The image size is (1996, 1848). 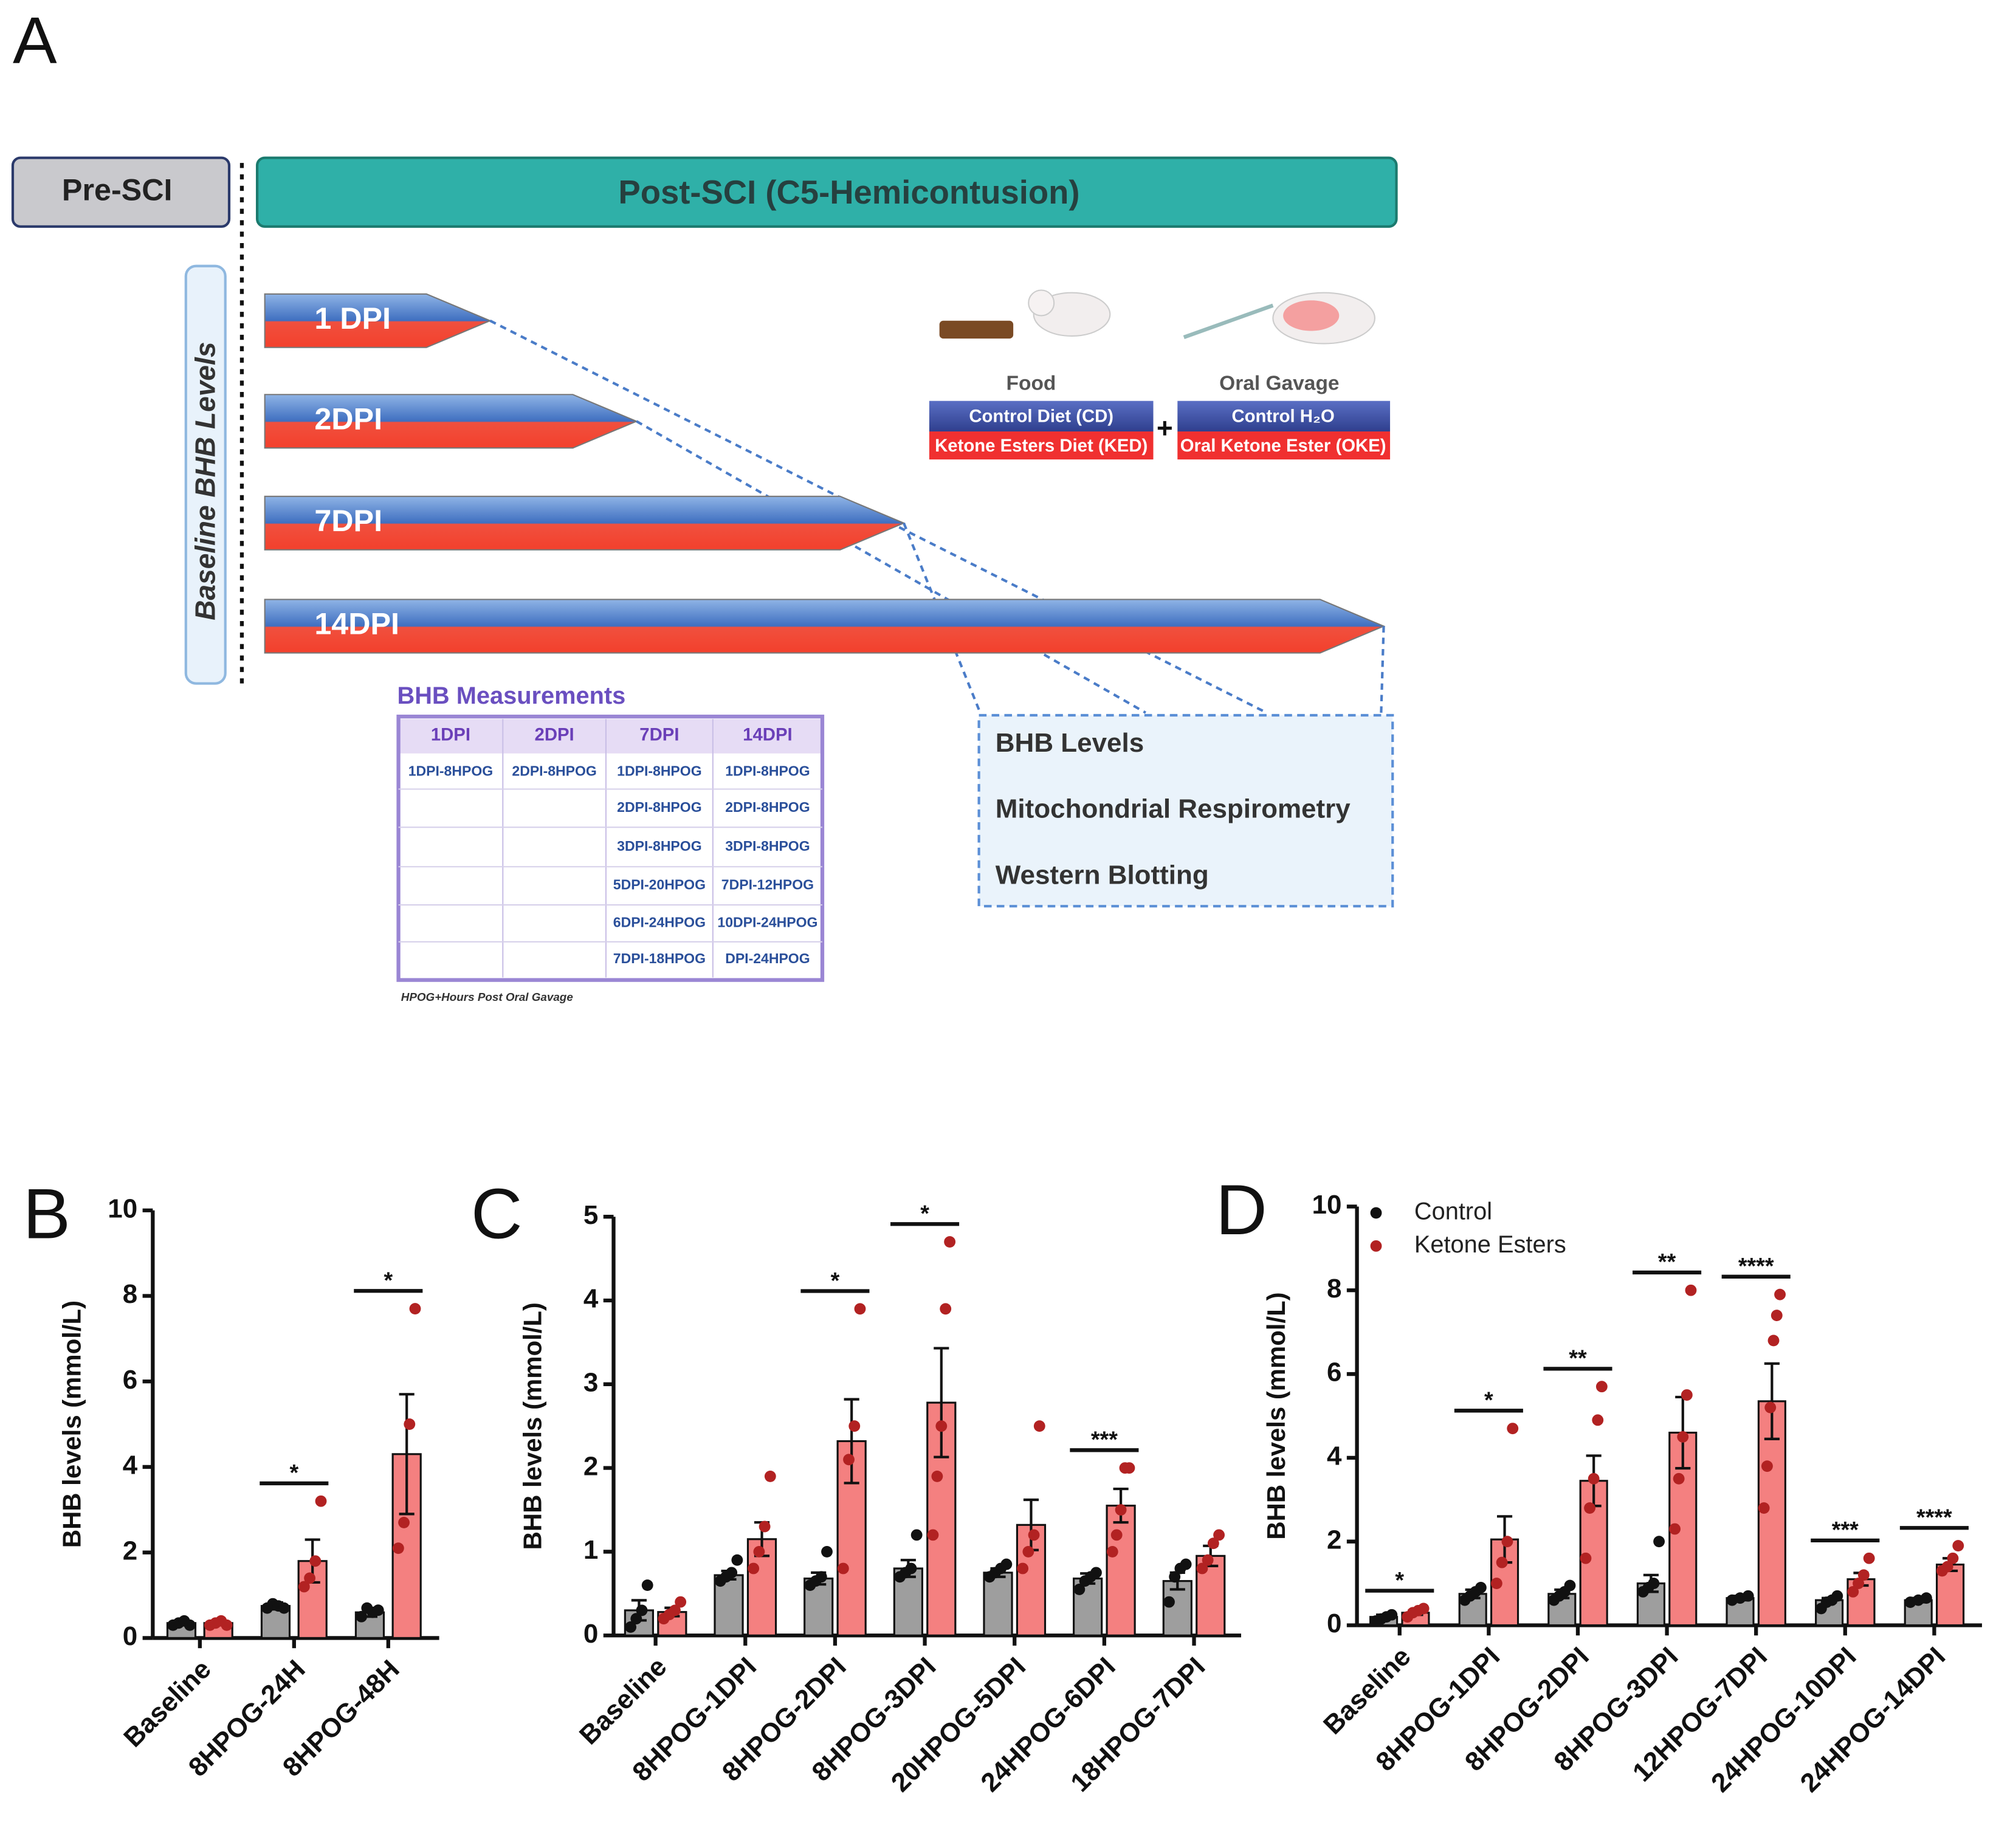 I want to click on baseline-box, so click(x=206, y=474).